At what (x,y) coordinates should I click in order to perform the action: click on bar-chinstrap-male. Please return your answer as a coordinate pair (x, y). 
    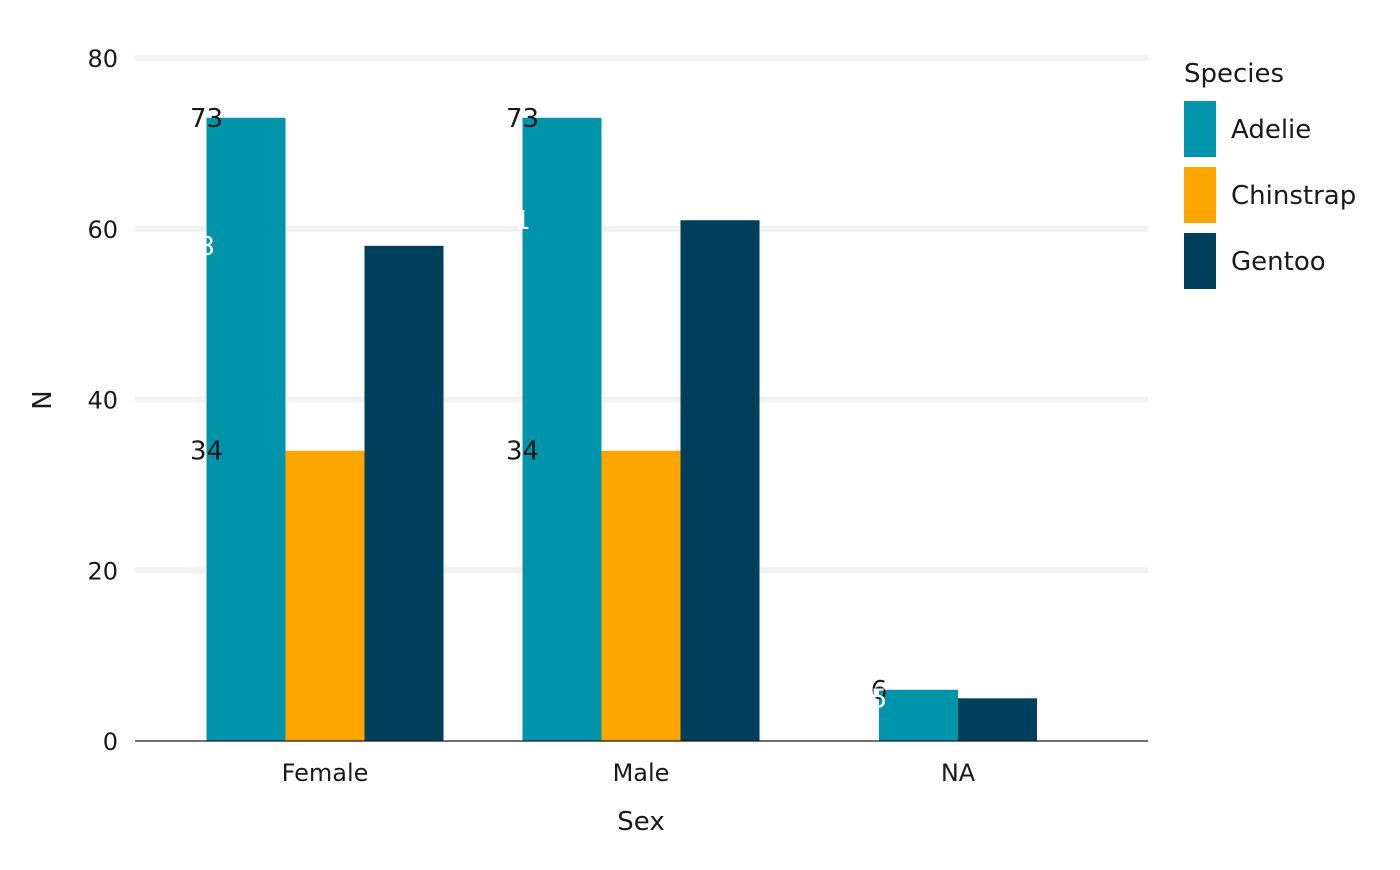
    Looking at the image, I should click on (641, 595).